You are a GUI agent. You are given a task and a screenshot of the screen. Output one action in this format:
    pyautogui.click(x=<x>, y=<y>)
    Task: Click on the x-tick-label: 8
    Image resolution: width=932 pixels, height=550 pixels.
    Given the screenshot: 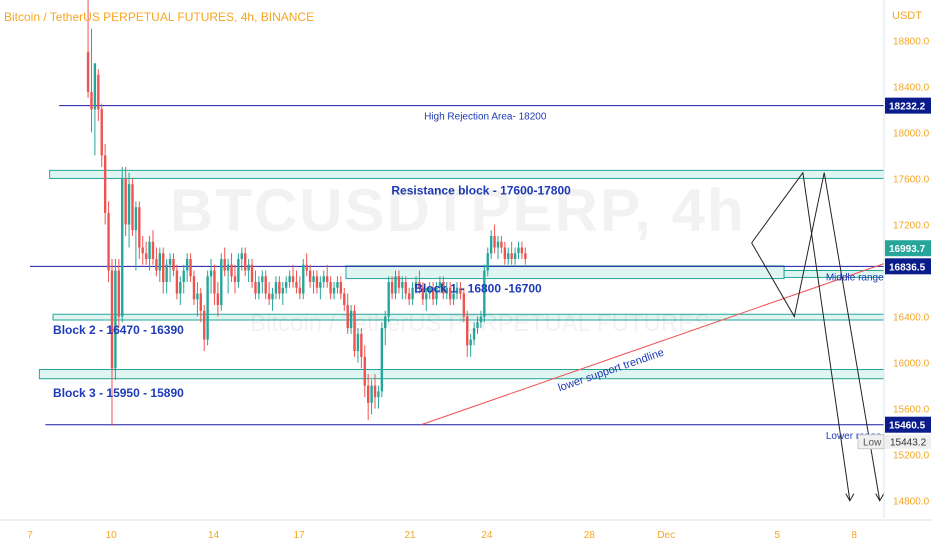 What is the action you would take?
    pyautogui.click(x=854, y=535)
    